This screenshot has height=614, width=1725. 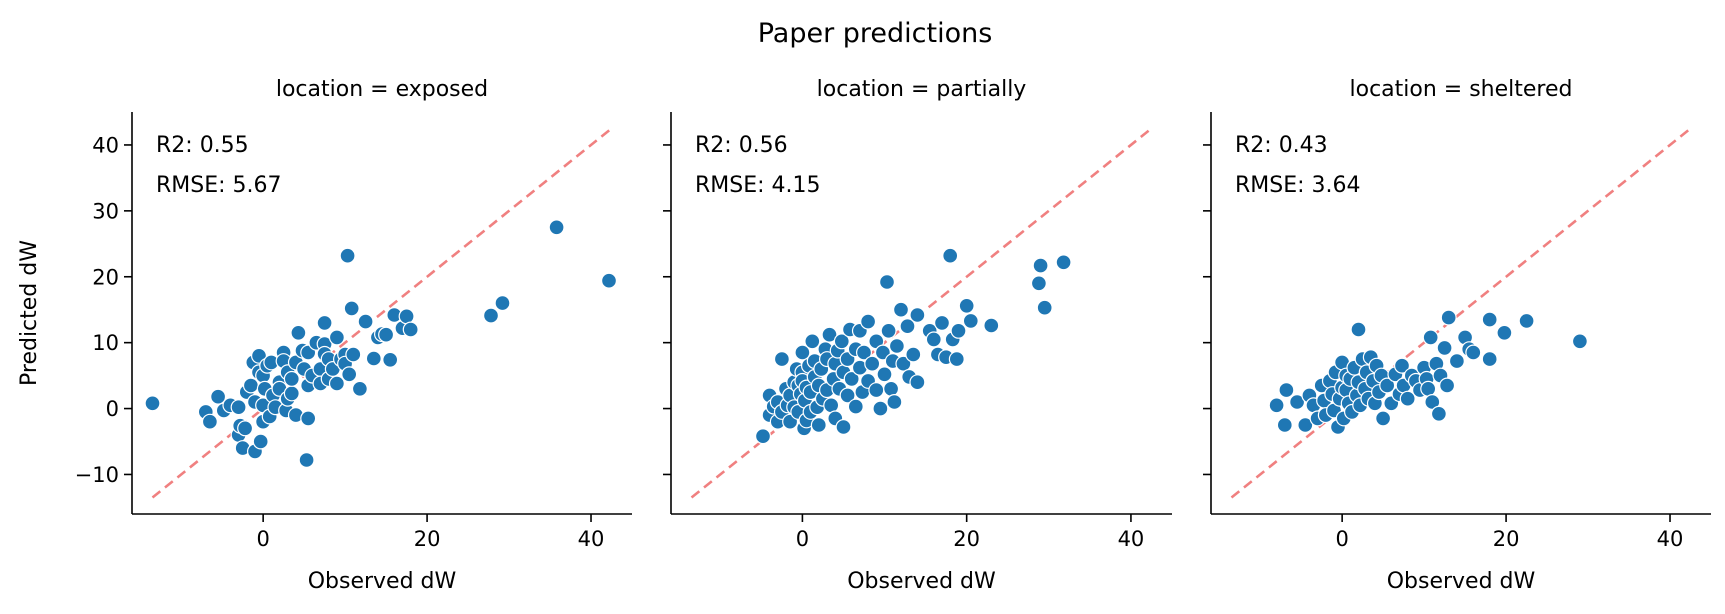 I want to click on r2-annotation: R2: 0.55, so click(x=202, y=145).